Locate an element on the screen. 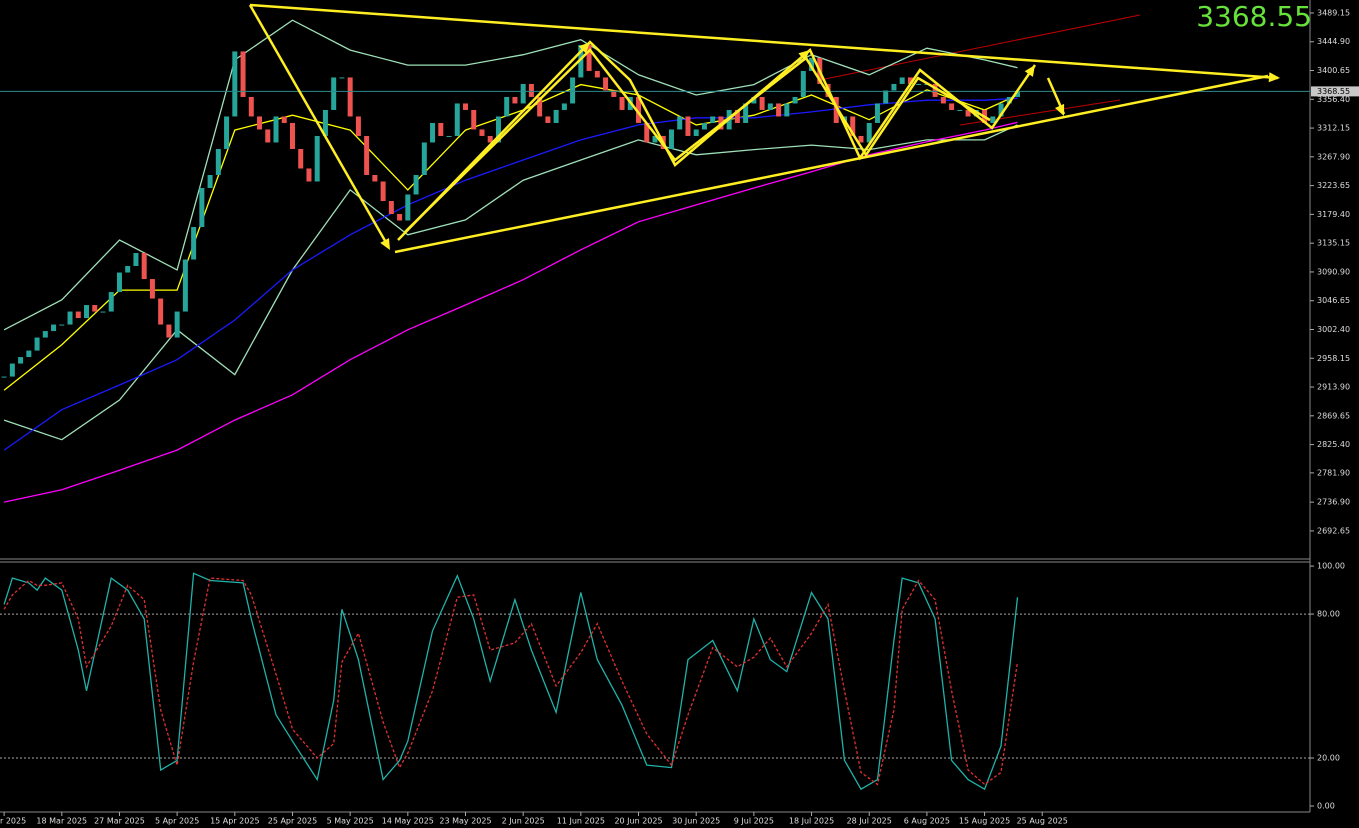  x-tick-label: r 2025 is located at coordinates (13, 821).